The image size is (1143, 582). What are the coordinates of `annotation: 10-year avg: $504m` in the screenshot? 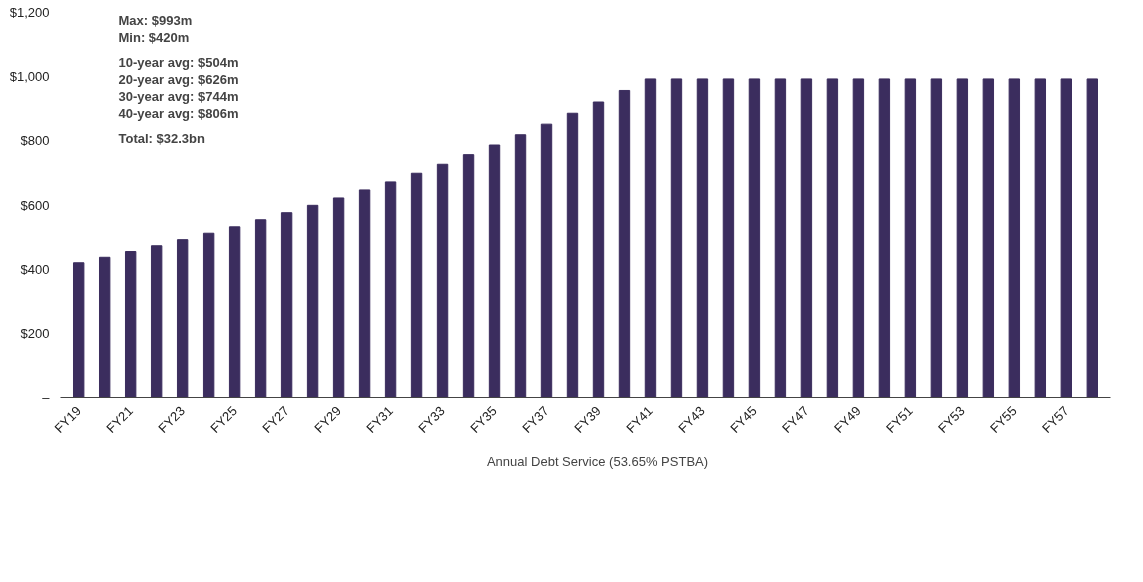 It's located at (178, 62).